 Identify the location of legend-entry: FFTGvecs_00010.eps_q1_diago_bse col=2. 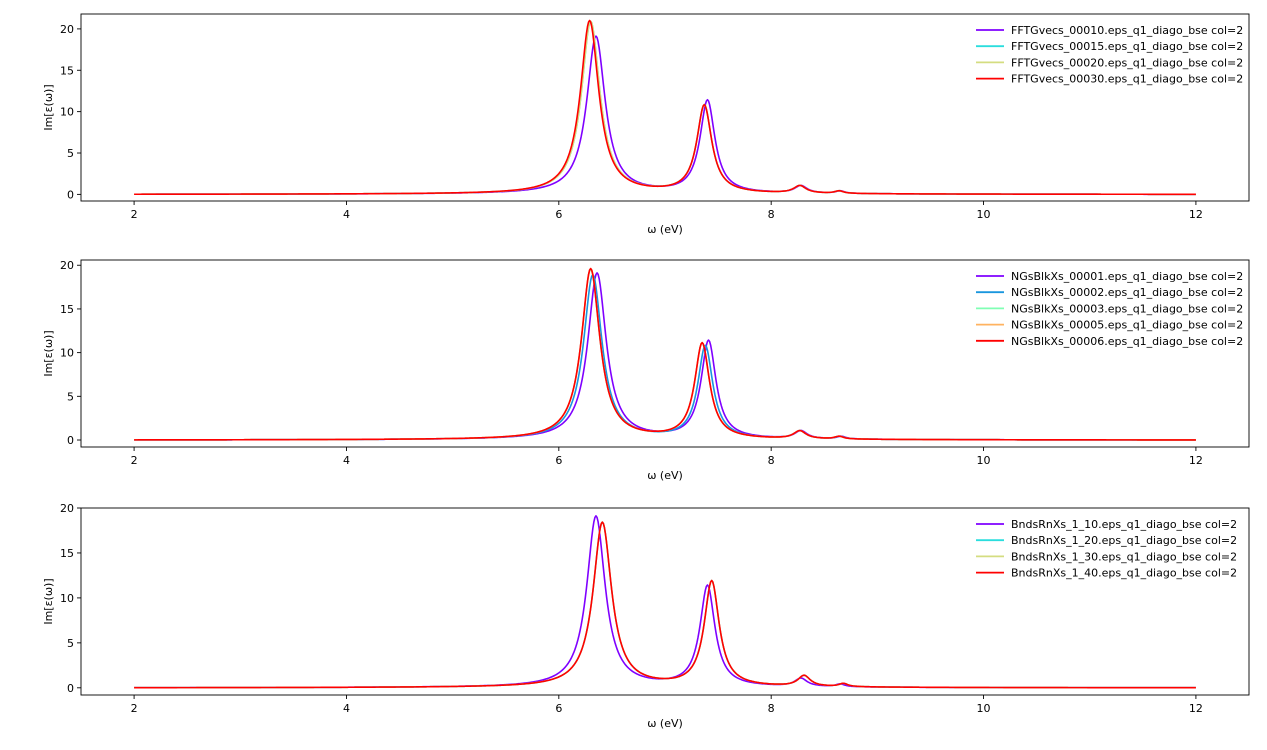
(1127, 30).